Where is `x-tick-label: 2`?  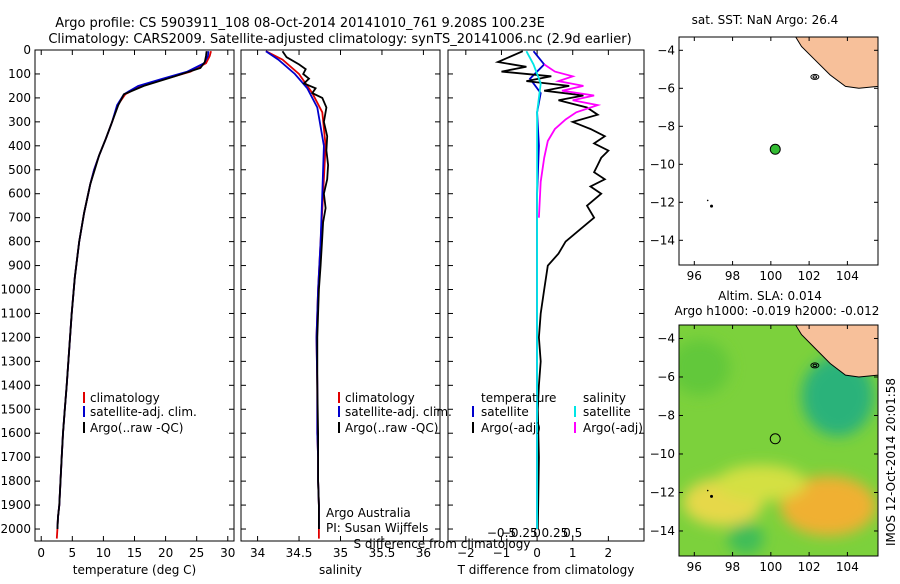
x-tick-label: 2 is located at coordinates (609, 553).